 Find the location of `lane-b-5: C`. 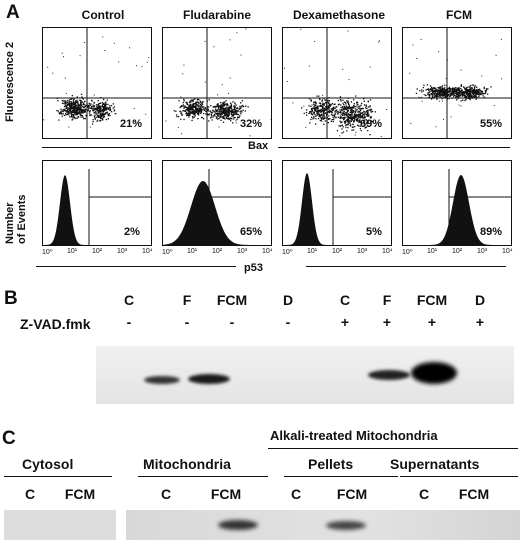

lane-b-5: C is located at coordinates (345, 300).